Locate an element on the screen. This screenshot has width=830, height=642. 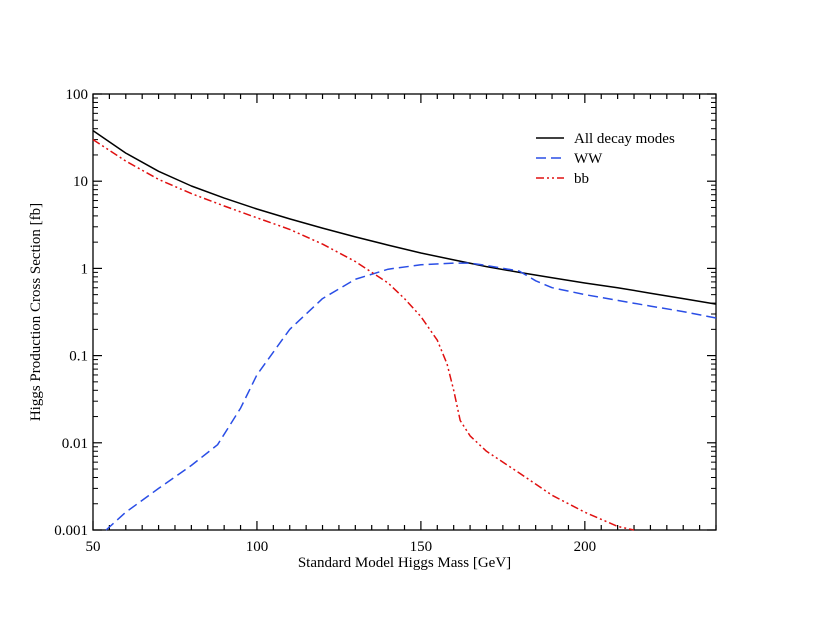
x-axis-title: Standard Model Higgs Mass [GeV] is located at coordinates (404, 563).